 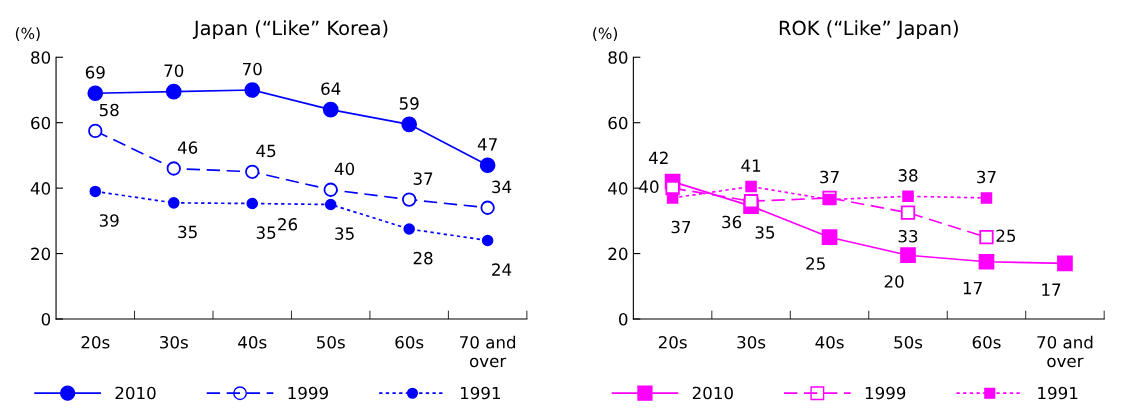 What do you see at coordinates (658, 157) in the screenshot?
I see `data-label: 42` at bounding box center [658, 157].